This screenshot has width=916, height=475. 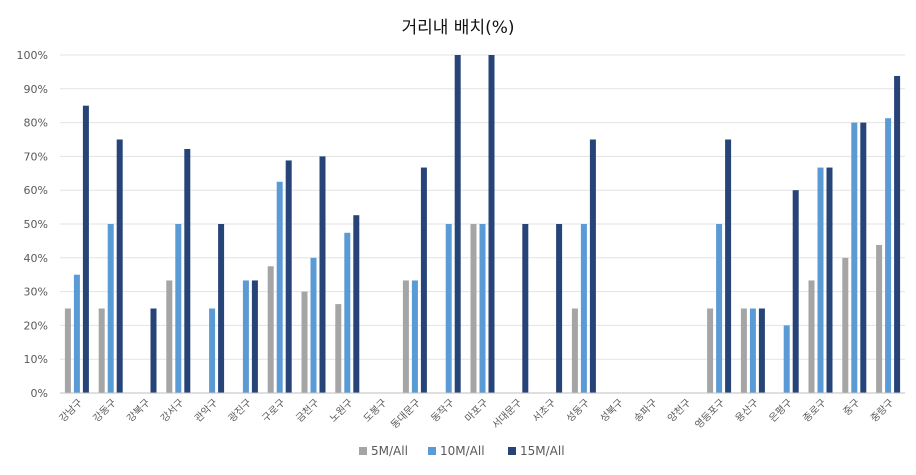 What do you see at coordinates (646, 411) in the screenshot?
I see `x-tick-label: 송파구` at bounding box center [646, 411].